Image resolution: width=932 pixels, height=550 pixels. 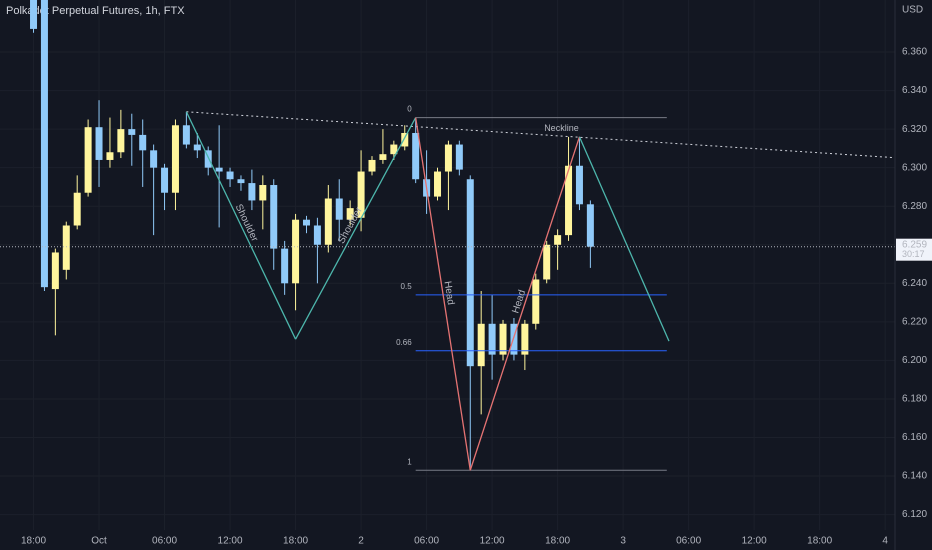 I want to click on fib-label: 1, so click(x=409, y=461).